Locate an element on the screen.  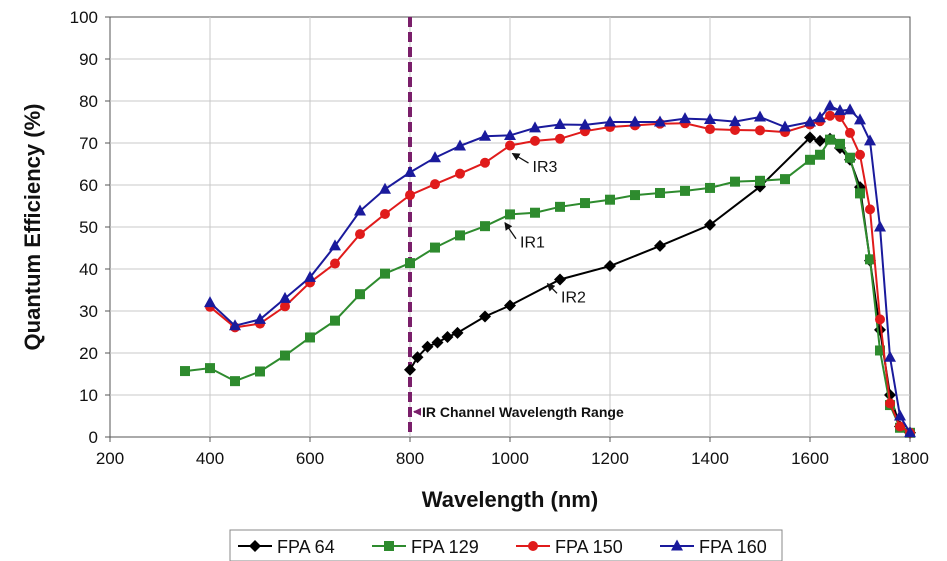
y-tick-label: 40 is located at coordinates (88, 269).